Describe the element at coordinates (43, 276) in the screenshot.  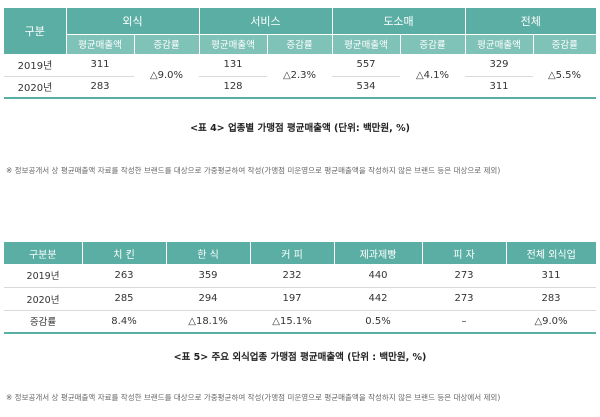
I see `row-label-cell: 2019년` at that location.